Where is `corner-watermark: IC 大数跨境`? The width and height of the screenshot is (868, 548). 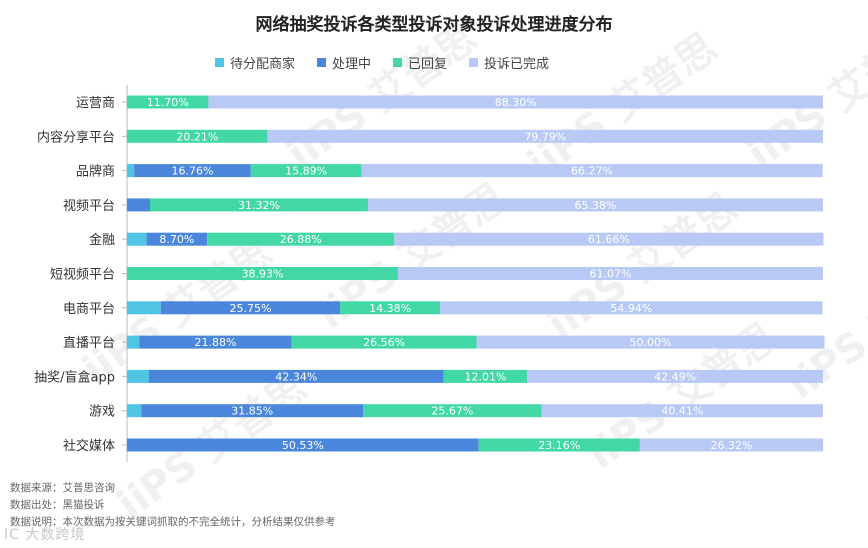
corner-watermark: IC 大数跨境 is located at coordinates (45, 535).